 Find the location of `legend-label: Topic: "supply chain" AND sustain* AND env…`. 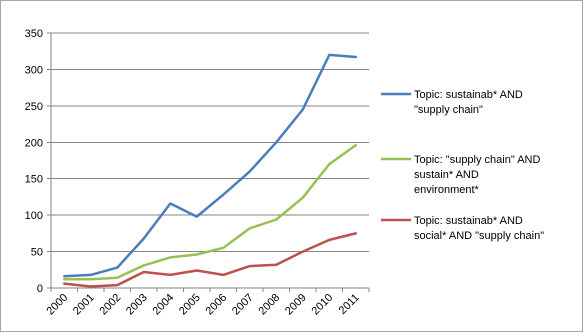

legend-label: Topic: "supply chain" AND sustain* AND env… is located at coordinates (477, 175).